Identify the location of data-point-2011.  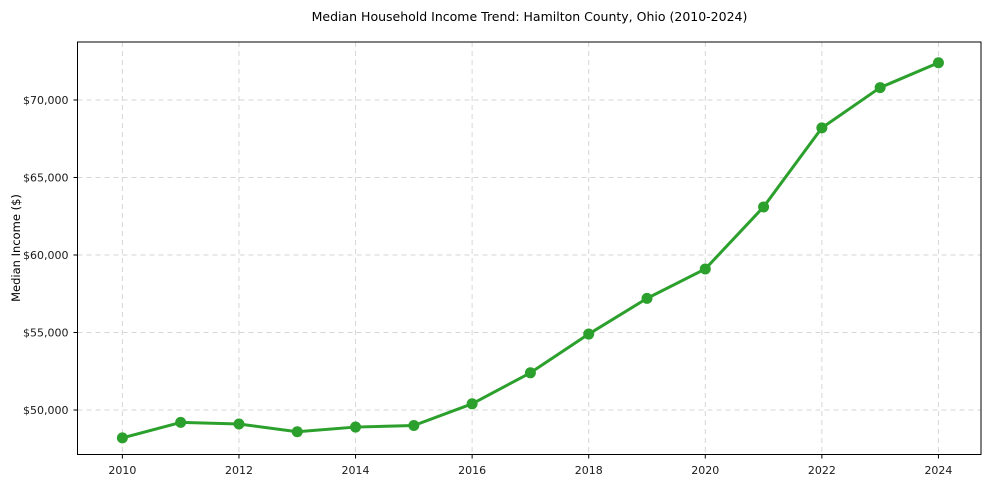
(181, 422).